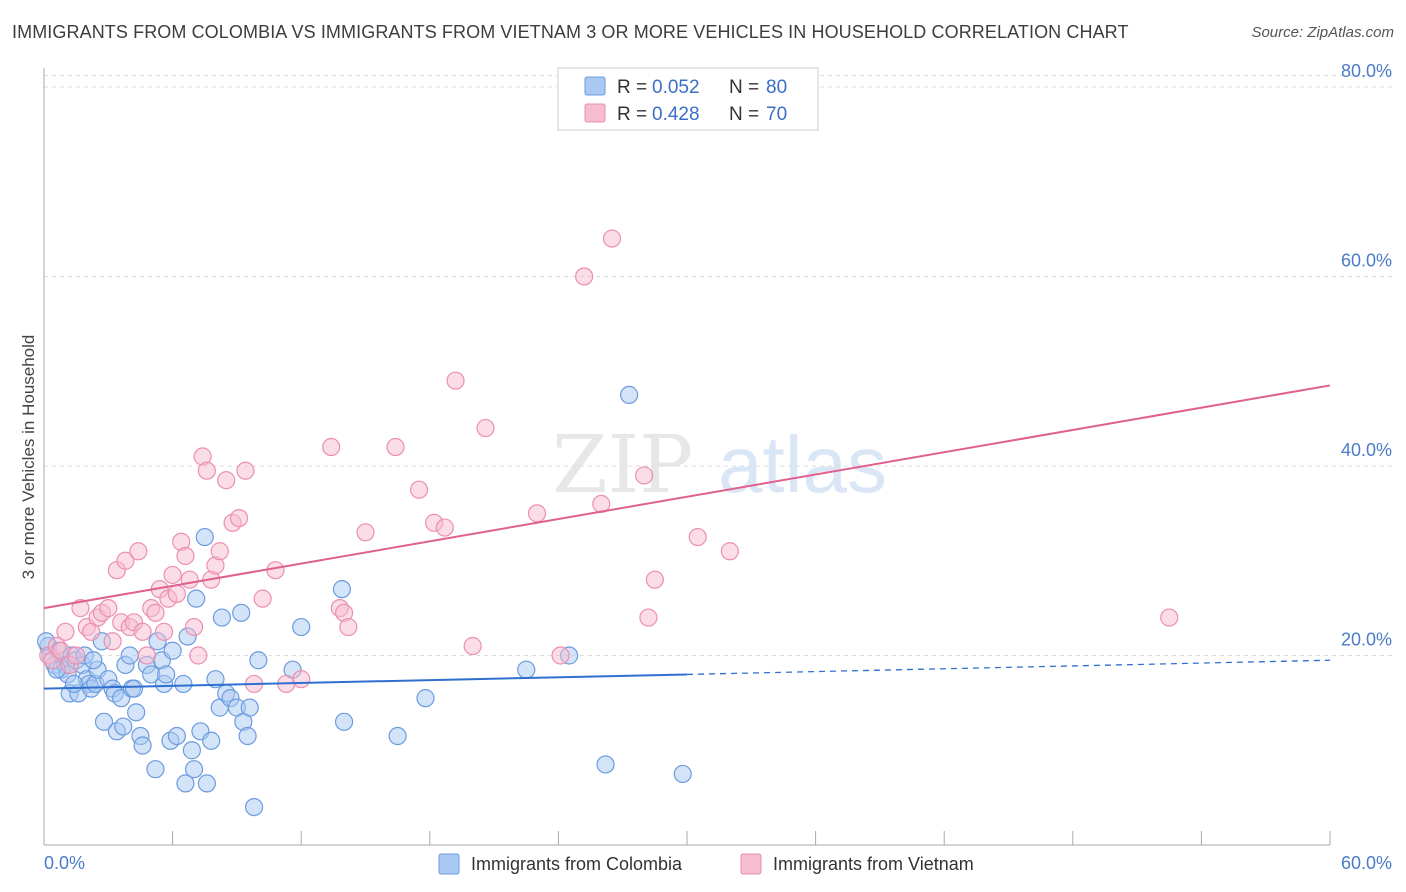 The height and width of the screenshot is (892, 1406). I want to click on legend-swatch-vietnam, so click(595, 113).